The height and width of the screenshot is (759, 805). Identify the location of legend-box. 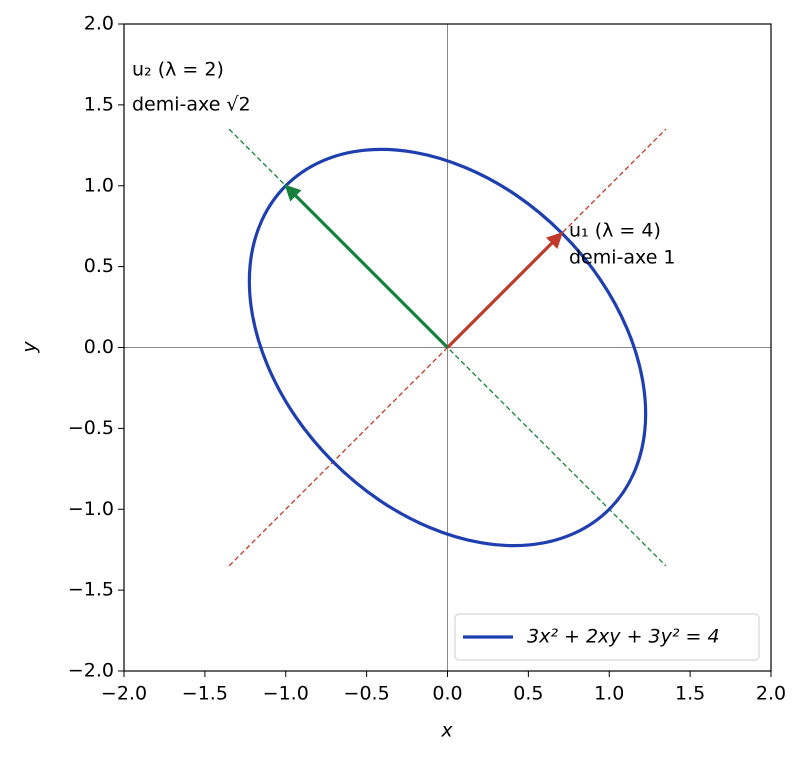
(607, 637).